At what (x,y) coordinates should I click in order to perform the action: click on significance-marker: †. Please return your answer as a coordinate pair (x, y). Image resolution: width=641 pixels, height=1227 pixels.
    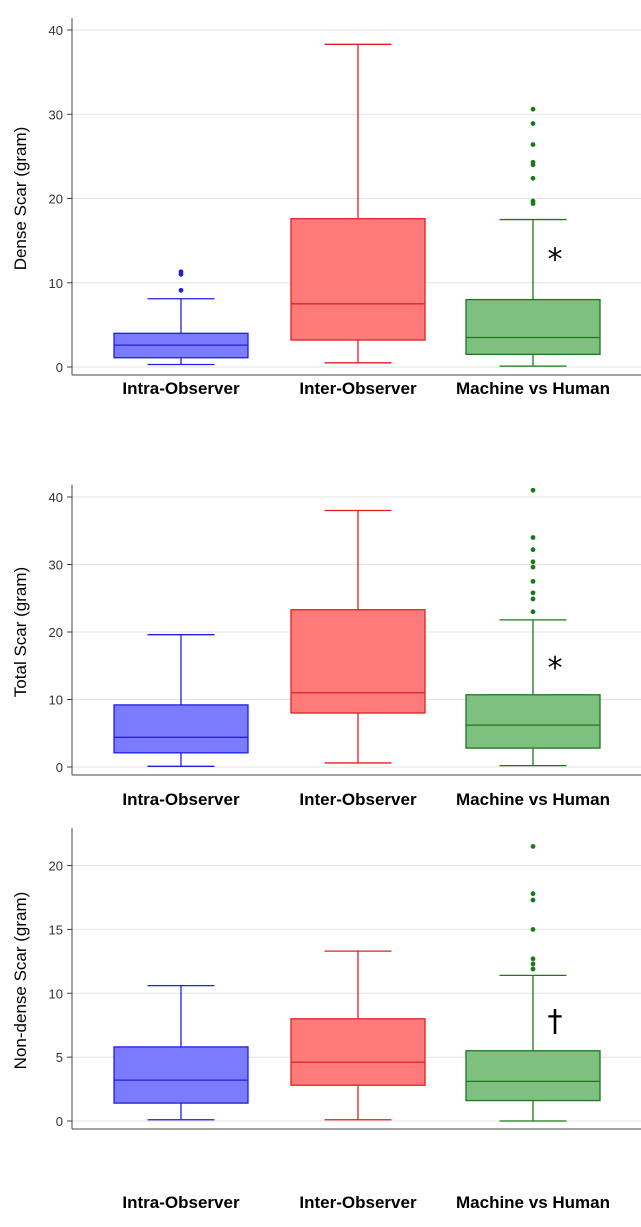
    Looking at the image, I should click on (555, 1021).